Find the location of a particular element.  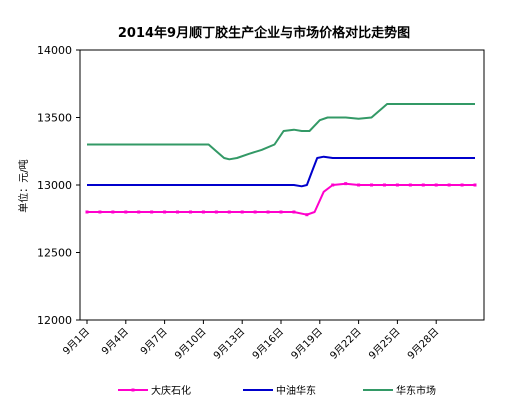

y-tick-label: 12500 is located at coordinates (54, 253).